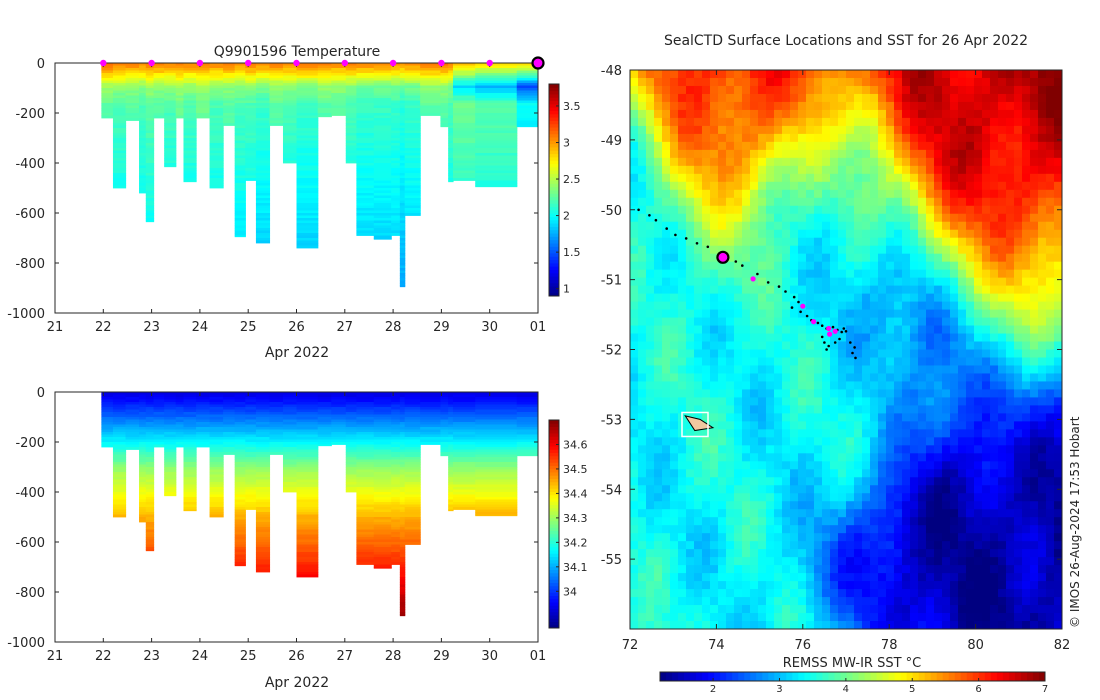 This screenshot has height=700, width=1100. What do you see at coordinates (297, 52) in the screenshot?
I see `temperature-chart-title: Q9901596 Temperature` at bounding box center [297, 52].